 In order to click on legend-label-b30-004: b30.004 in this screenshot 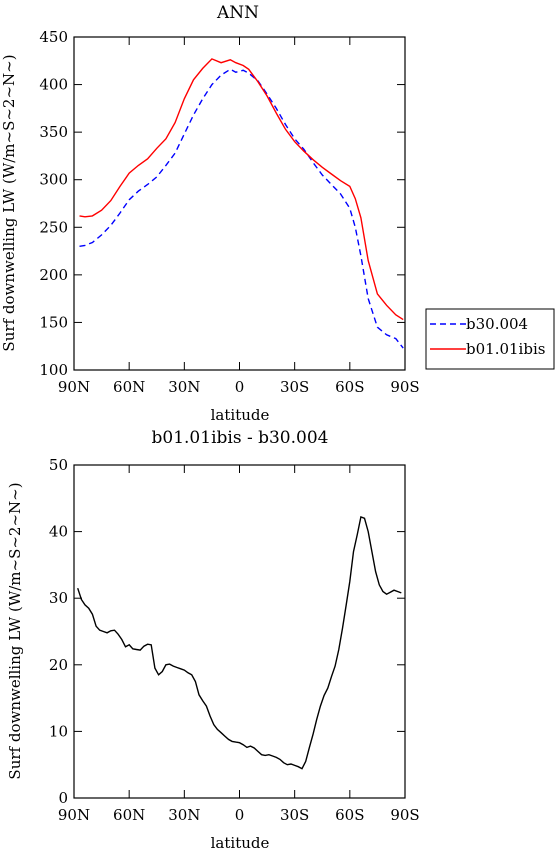, I will do `click(497, 324)`.